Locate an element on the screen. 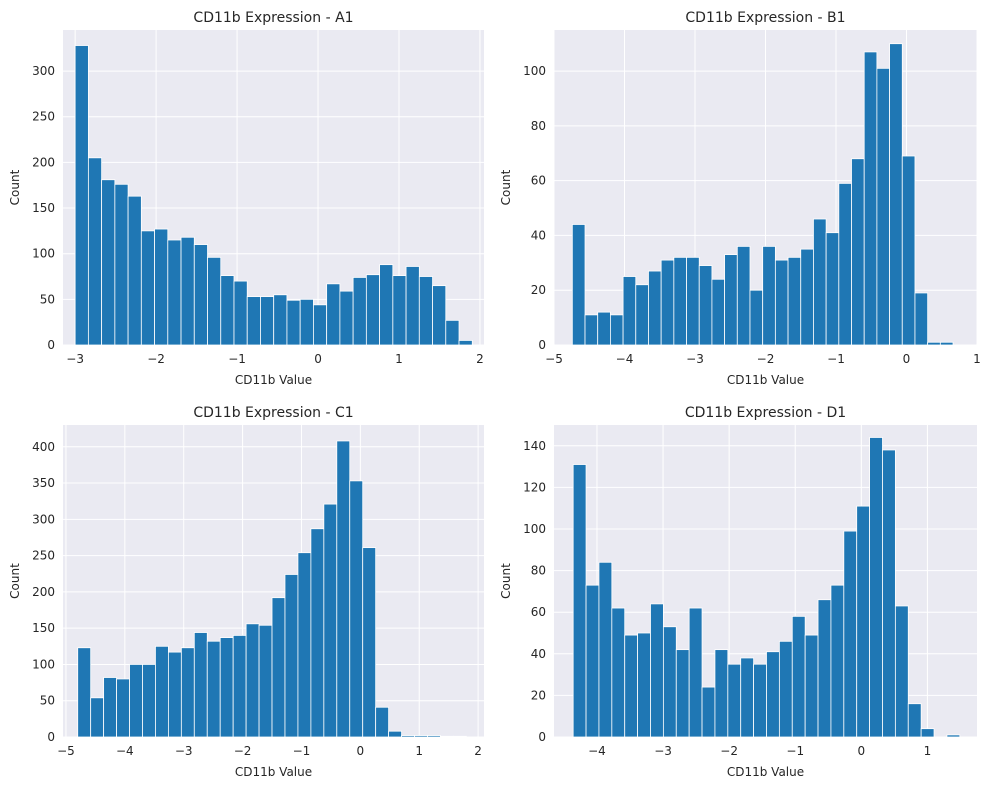 Image resolution: width=989 pixels, height=790 pixels. y-axis-label: Count is located at coordinates (15, 187).